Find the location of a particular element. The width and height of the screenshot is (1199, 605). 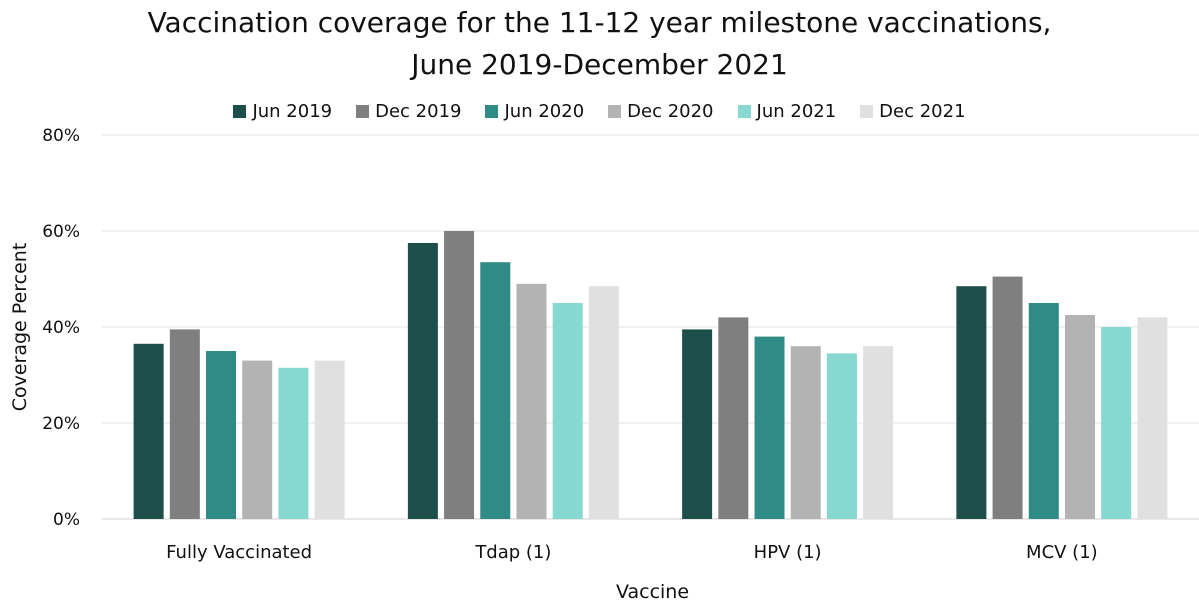

x-tick-label: Tdap (1) is located at coordinates (512, 552).